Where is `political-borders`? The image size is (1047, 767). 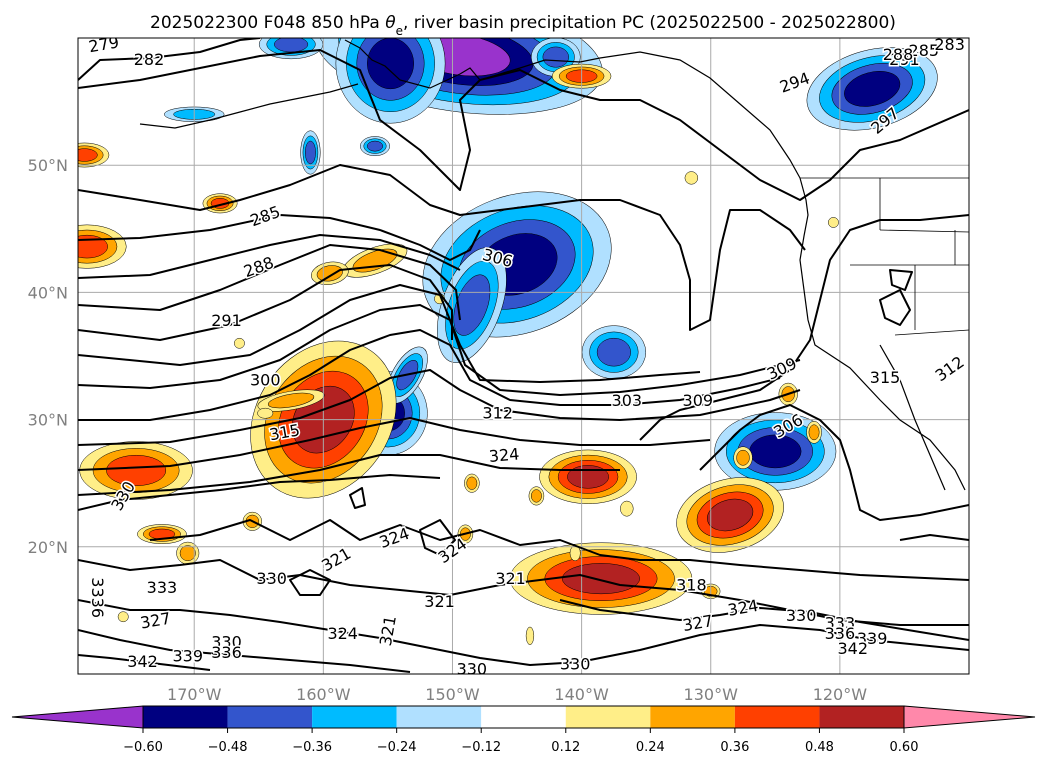
political-borders is located at coordinates (884, 256).